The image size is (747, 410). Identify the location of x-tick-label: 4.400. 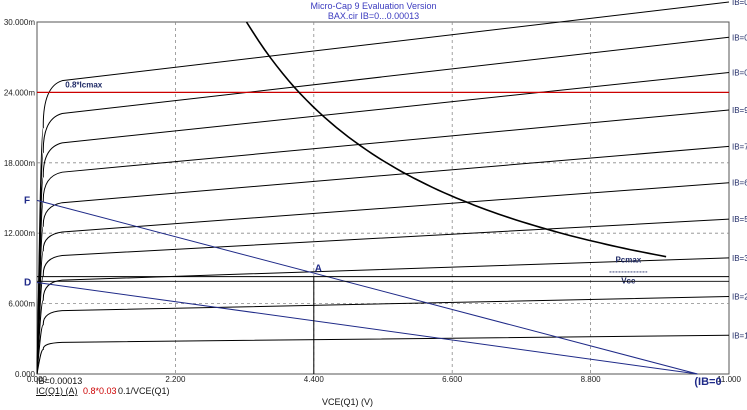
(314, 379).